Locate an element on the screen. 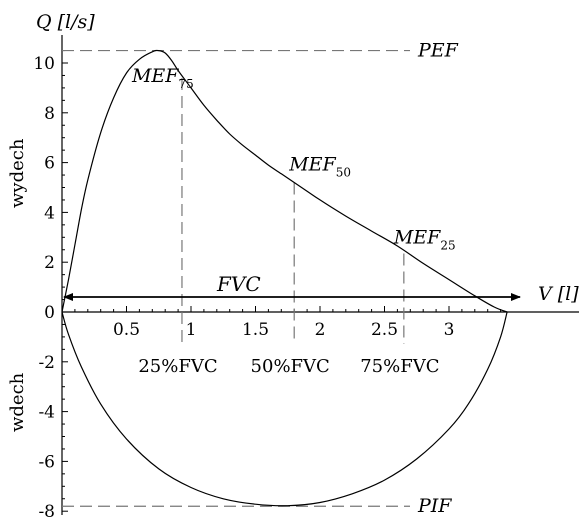 This screenshot has width=579, height=520. x-tick-label: 1.5 is located at coordinates (255, 330).